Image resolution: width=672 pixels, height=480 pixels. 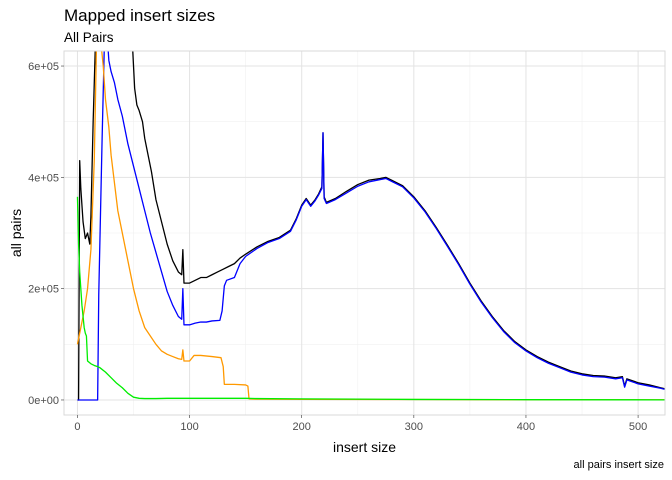 I want to click on y-tick-label: 6e+05, so click(x=43, y=67).